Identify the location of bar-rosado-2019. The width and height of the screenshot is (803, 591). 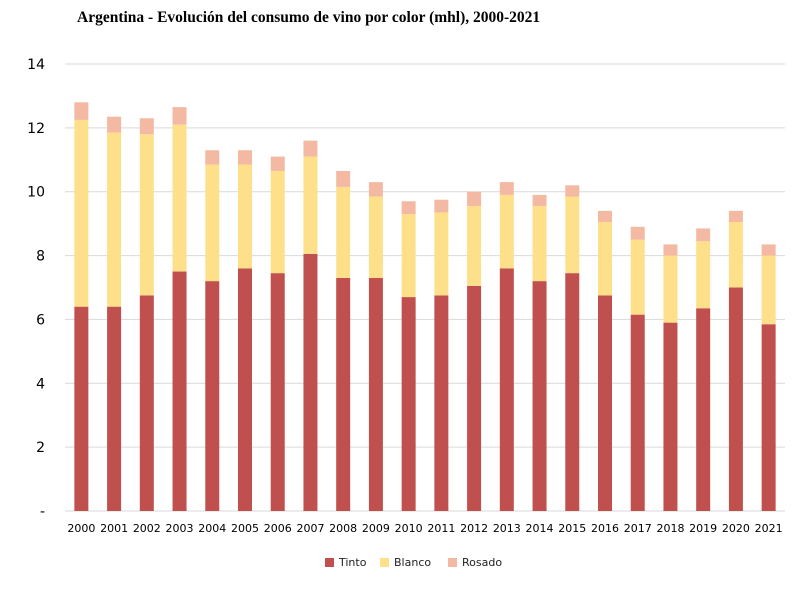
(703, 235).